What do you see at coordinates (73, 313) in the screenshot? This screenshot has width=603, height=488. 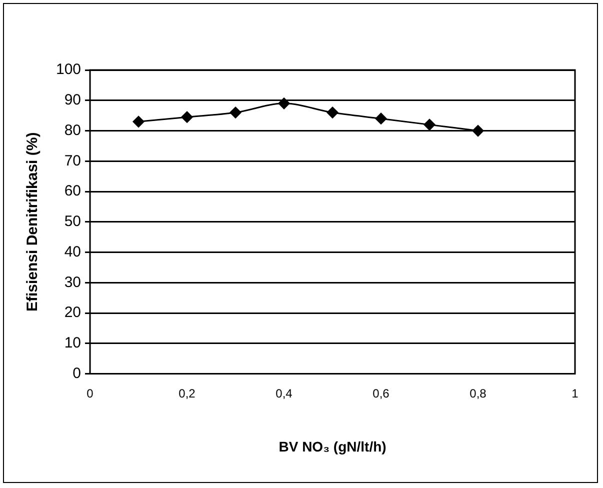 I see `y-tick-label: 20` at bounding box center [73, 313].